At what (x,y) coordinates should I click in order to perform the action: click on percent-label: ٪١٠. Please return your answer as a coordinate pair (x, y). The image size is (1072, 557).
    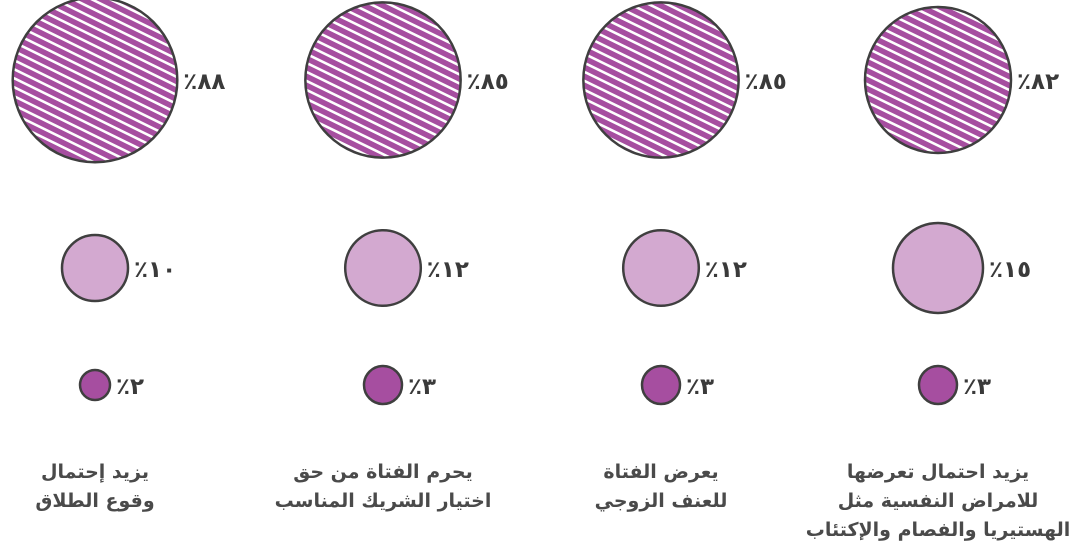
    Looking at the image, I should click on (155, 270).